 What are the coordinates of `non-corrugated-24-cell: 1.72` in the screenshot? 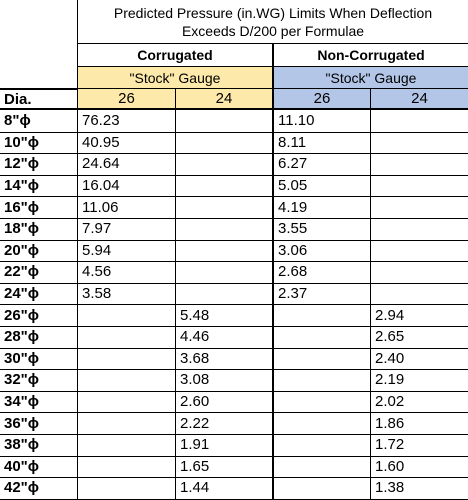 It's located at (419, 445).